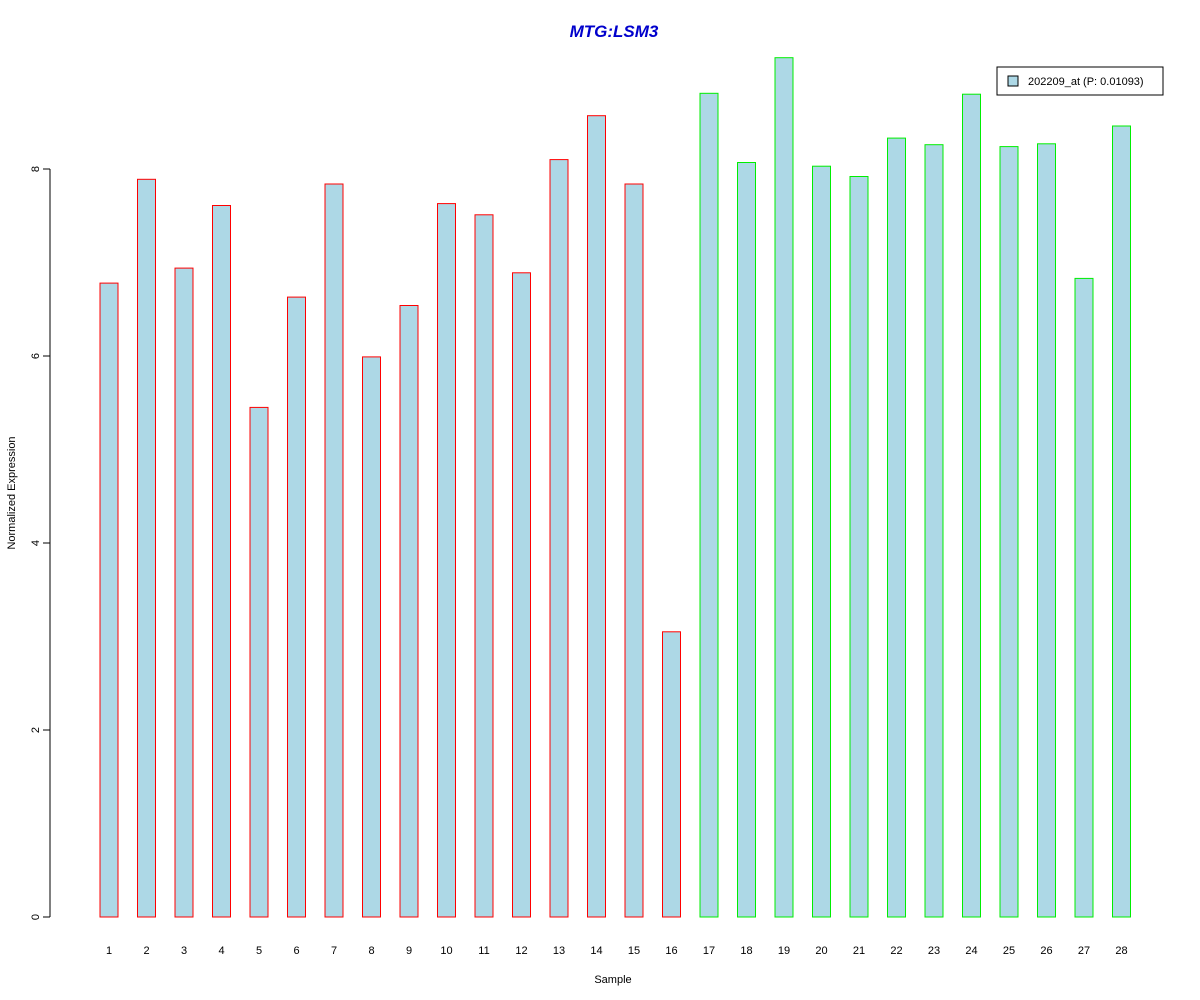  Describe the element at coordinates (896, 951) in the screenshot. I see `x-tick-label: 22` at that location.